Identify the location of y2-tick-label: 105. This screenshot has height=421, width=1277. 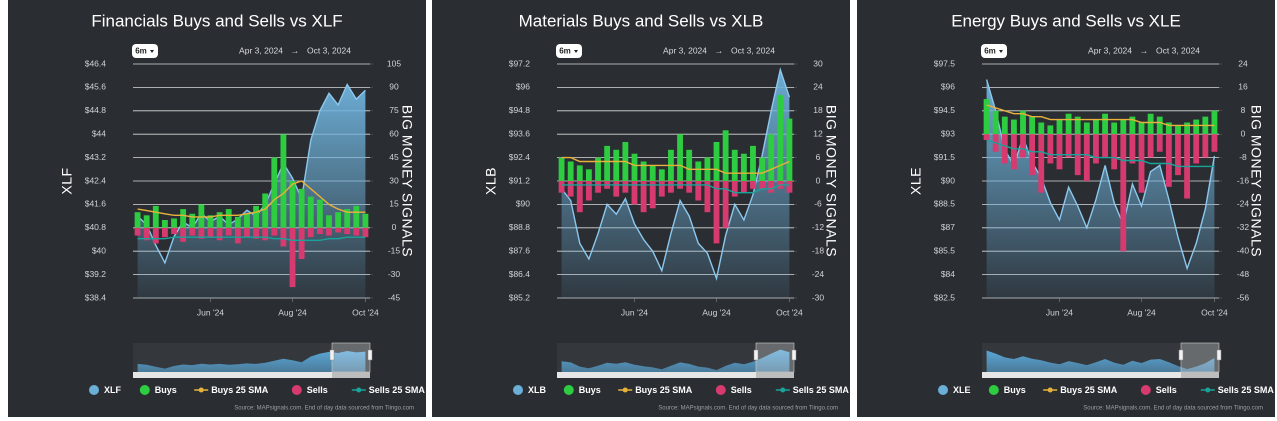
(394, 63).